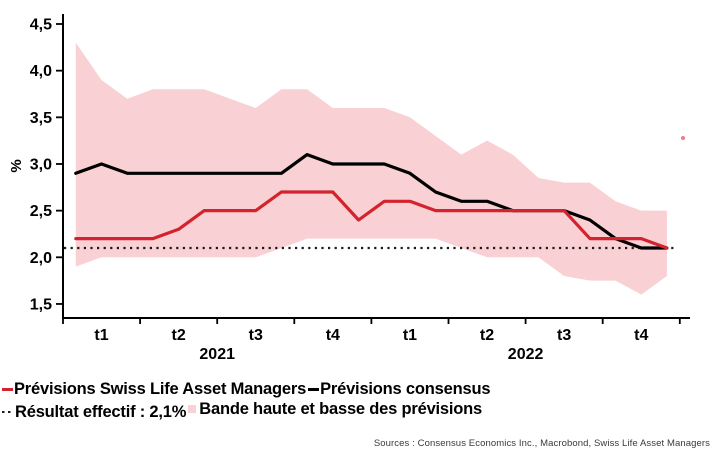 Image resolution: width=714 pixels, height=460 pixels. Describe the element at coordinates (683, 138) in the screenshot. I see `stray-band-speck` at that location.